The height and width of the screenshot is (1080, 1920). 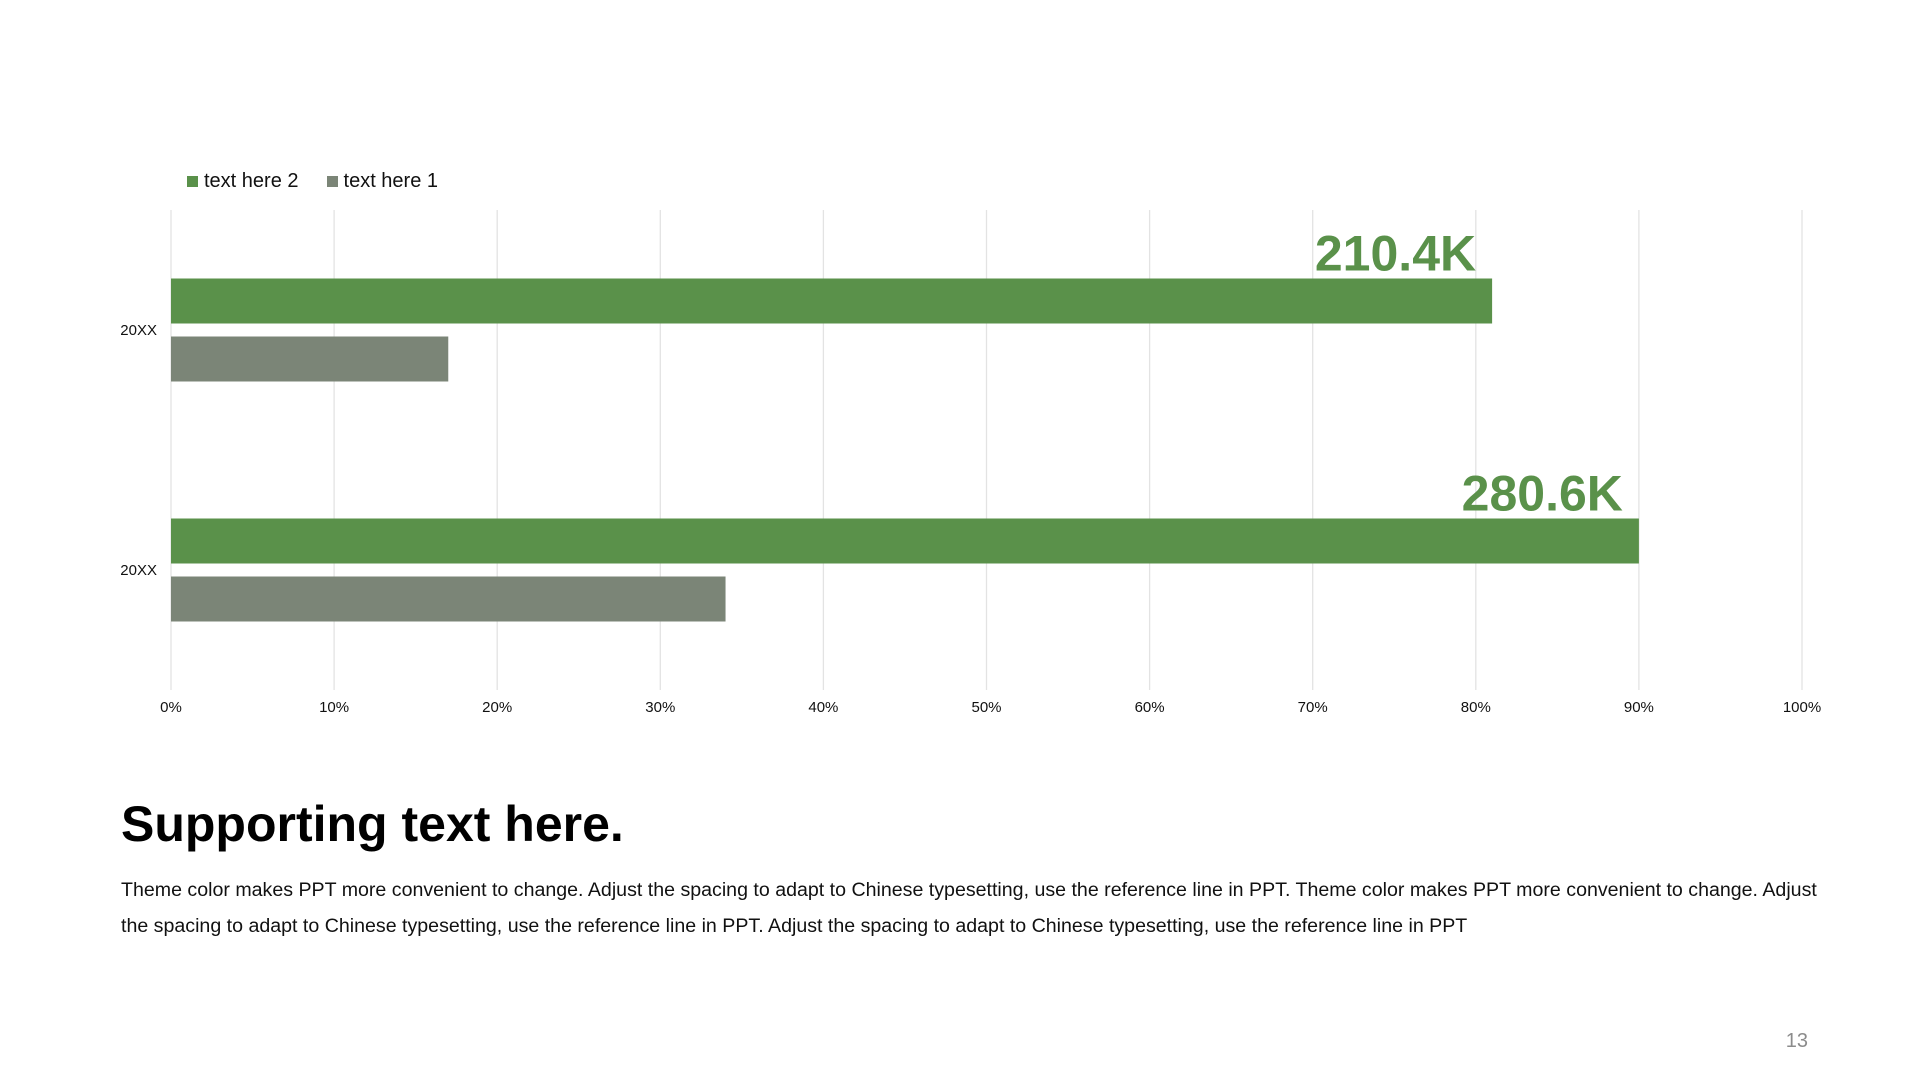 What do you see at coordinates (312, 181) in the screenshot?
I see `chart-legend: text here 2 text here 1` at bounding box center [312, 181].